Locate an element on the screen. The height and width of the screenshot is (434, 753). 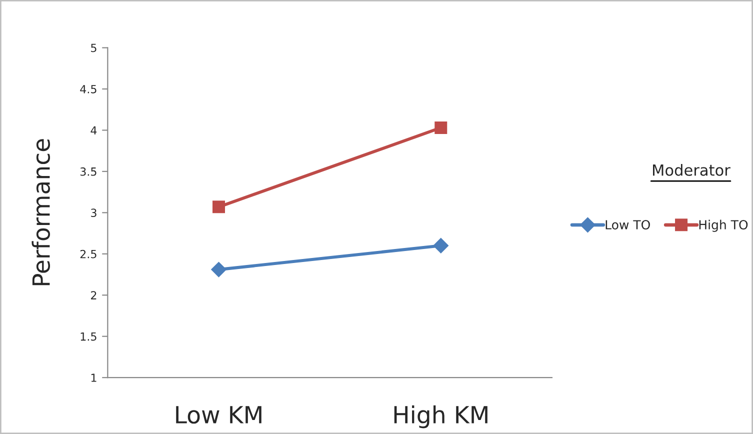
y-tick-label: 5 is located at coordinates (93, 48).